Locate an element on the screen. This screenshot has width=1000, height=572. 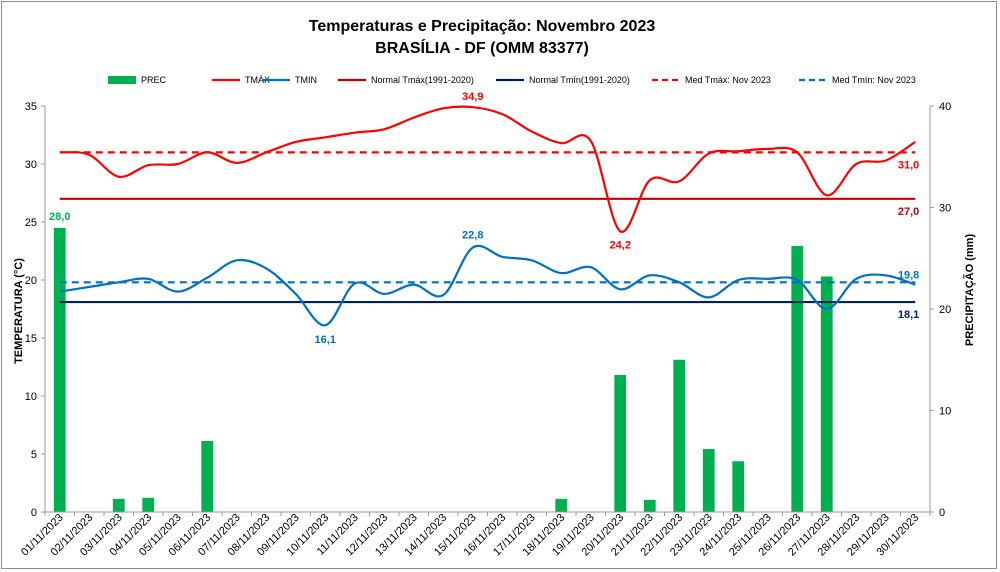
legend-label: Normal Tmáx(1991-2020) is located at coordinates (422, 80).